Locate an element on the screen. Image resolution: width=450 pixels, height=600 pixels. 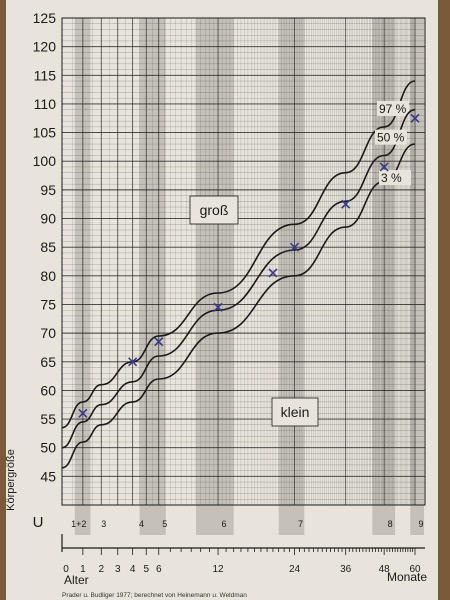
u-row-label: U is located at coordinates (38, 522).